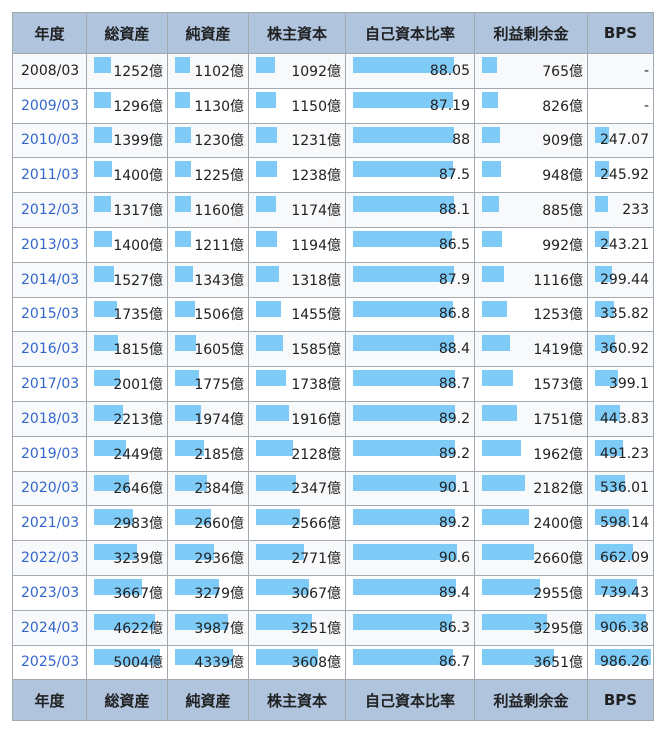 The image size is (667, 729). I want to click on total-assets-value: 3667億, so click(138, 593).